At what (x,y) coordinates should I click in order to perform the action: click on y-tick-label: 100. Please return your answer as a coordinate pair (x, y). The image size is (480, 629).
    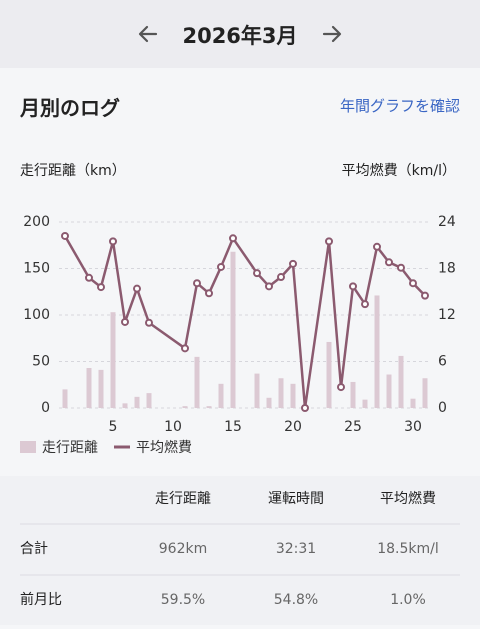
    Looking at the image, I should click on (36, 315).